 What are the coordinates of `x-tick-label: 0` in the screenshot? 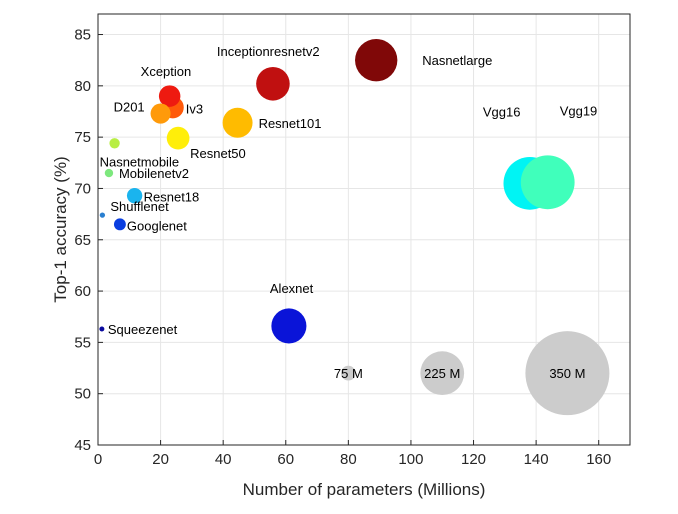 It's located at (98, 459).